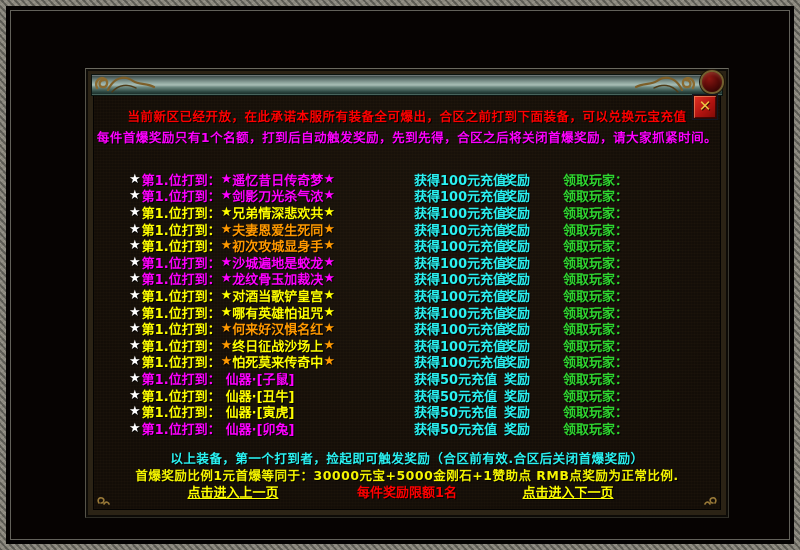 The height and width of the screenshot is (550, 800). I want to click on table-row: ★ 第1.位打到： ★ 沙城遍地是蛟龙 ★ 获得100元充值 奖励 领取玩家：, so click(421, 263).